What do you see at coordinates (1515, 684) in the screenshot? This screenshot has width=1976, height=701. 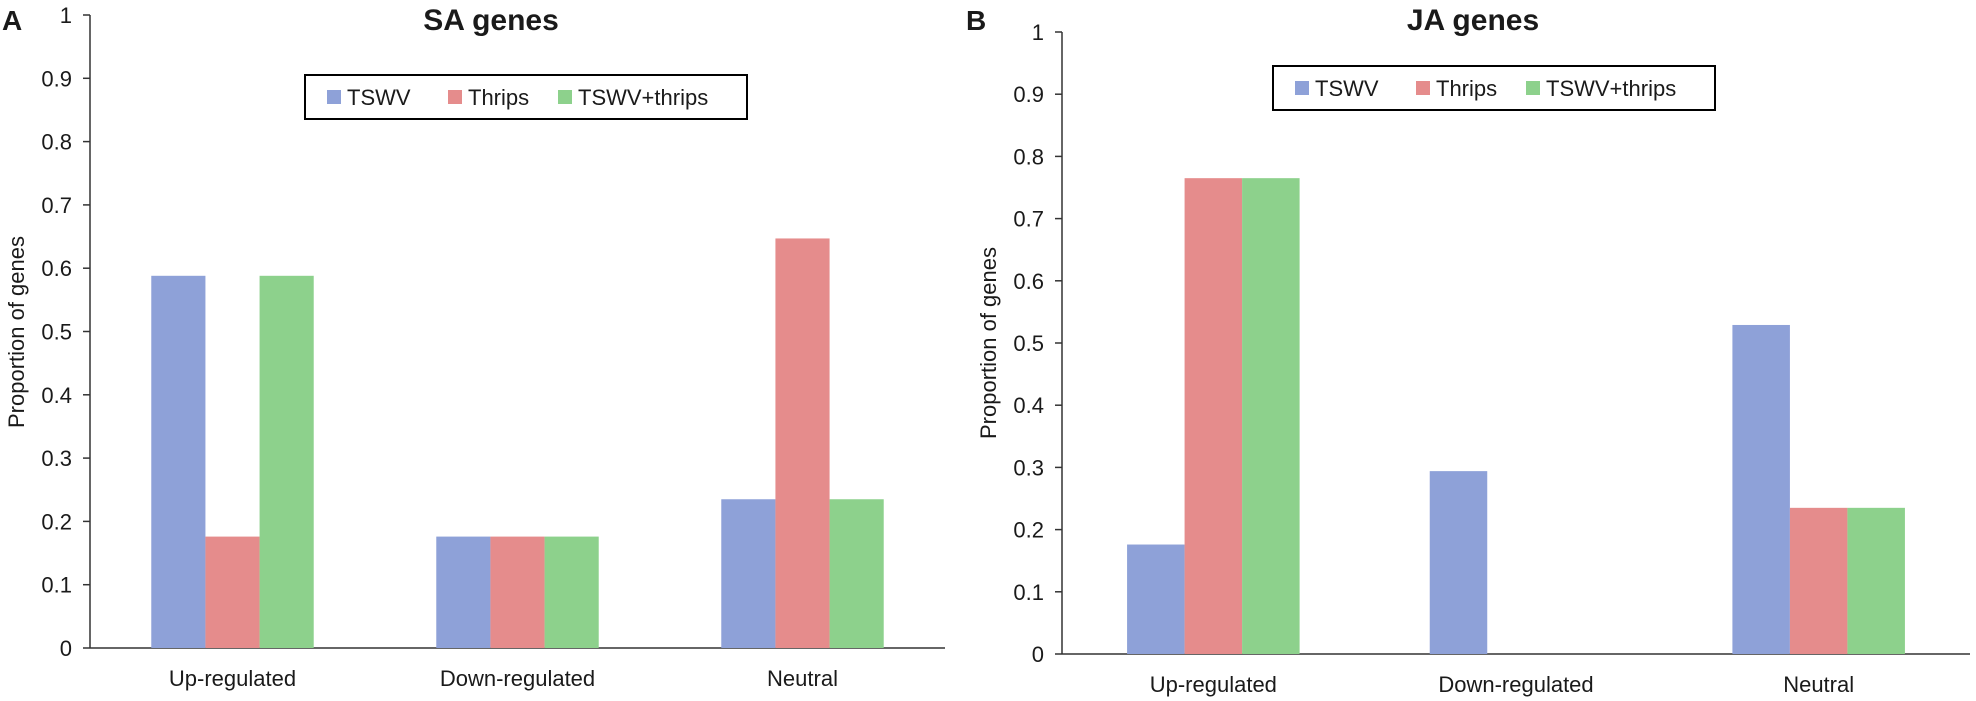 I see `category-label-b: Down-regulated` at bounding box center [1515, 684].